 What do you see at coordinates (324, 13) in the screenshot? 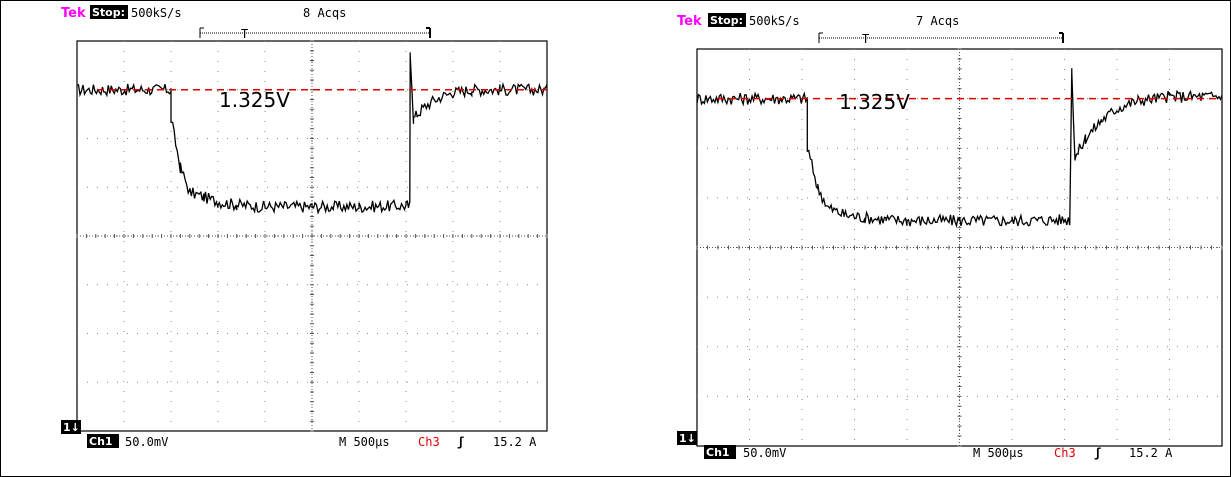
I see `acquisition-count: 8 Acqs` at bounding box center [324, 13].